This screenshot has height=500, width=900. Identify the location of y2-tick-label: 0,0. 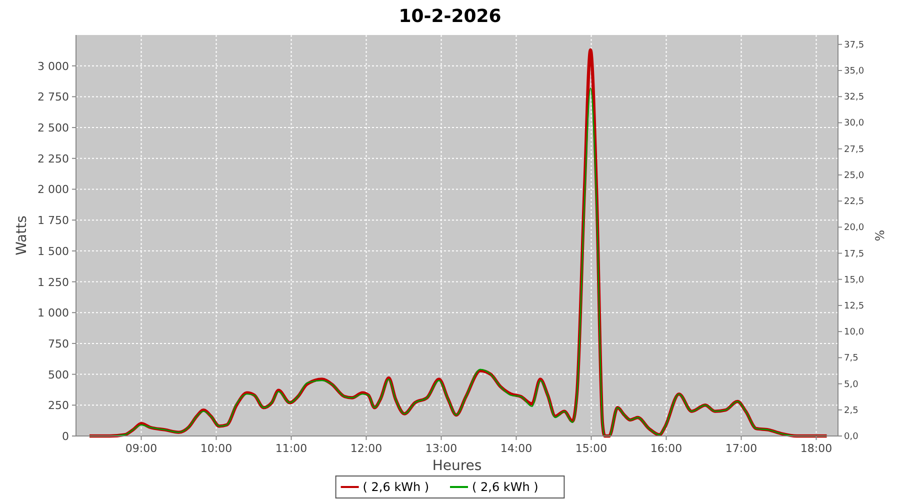
(851, 437).